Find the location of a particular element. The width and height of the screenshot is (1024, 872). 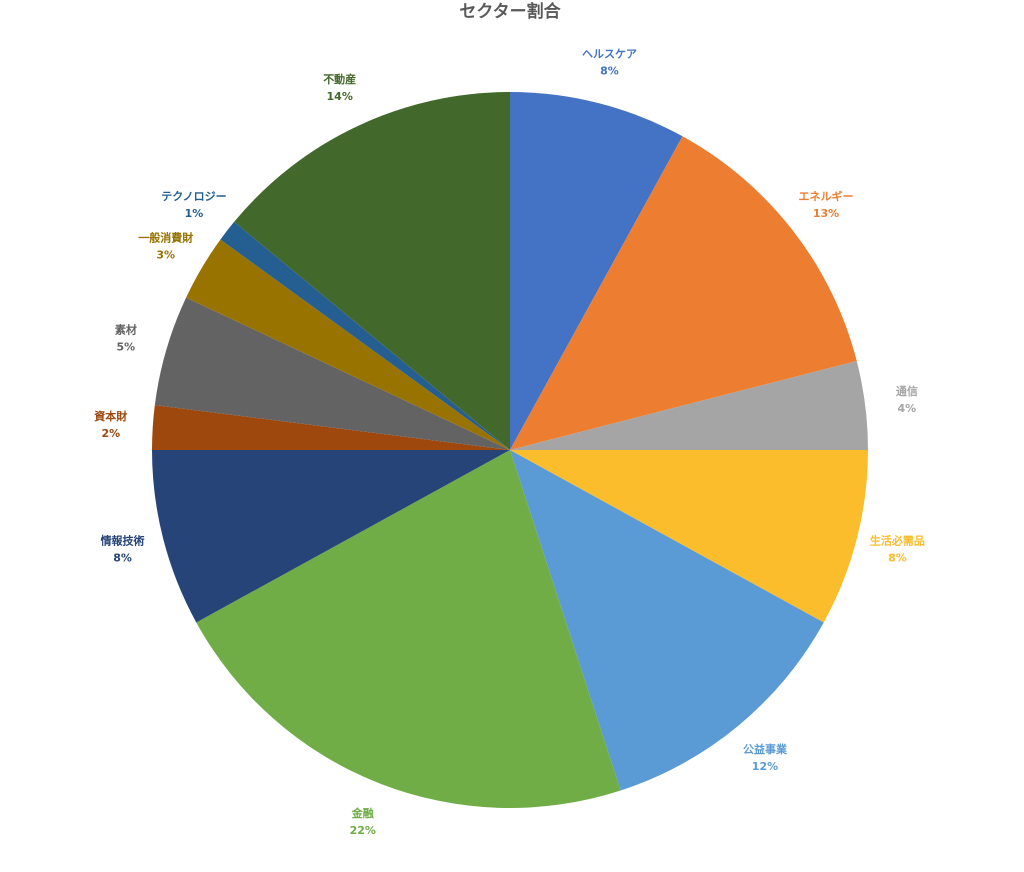

slice-label: 通信 is located at coordinates (907, 391).